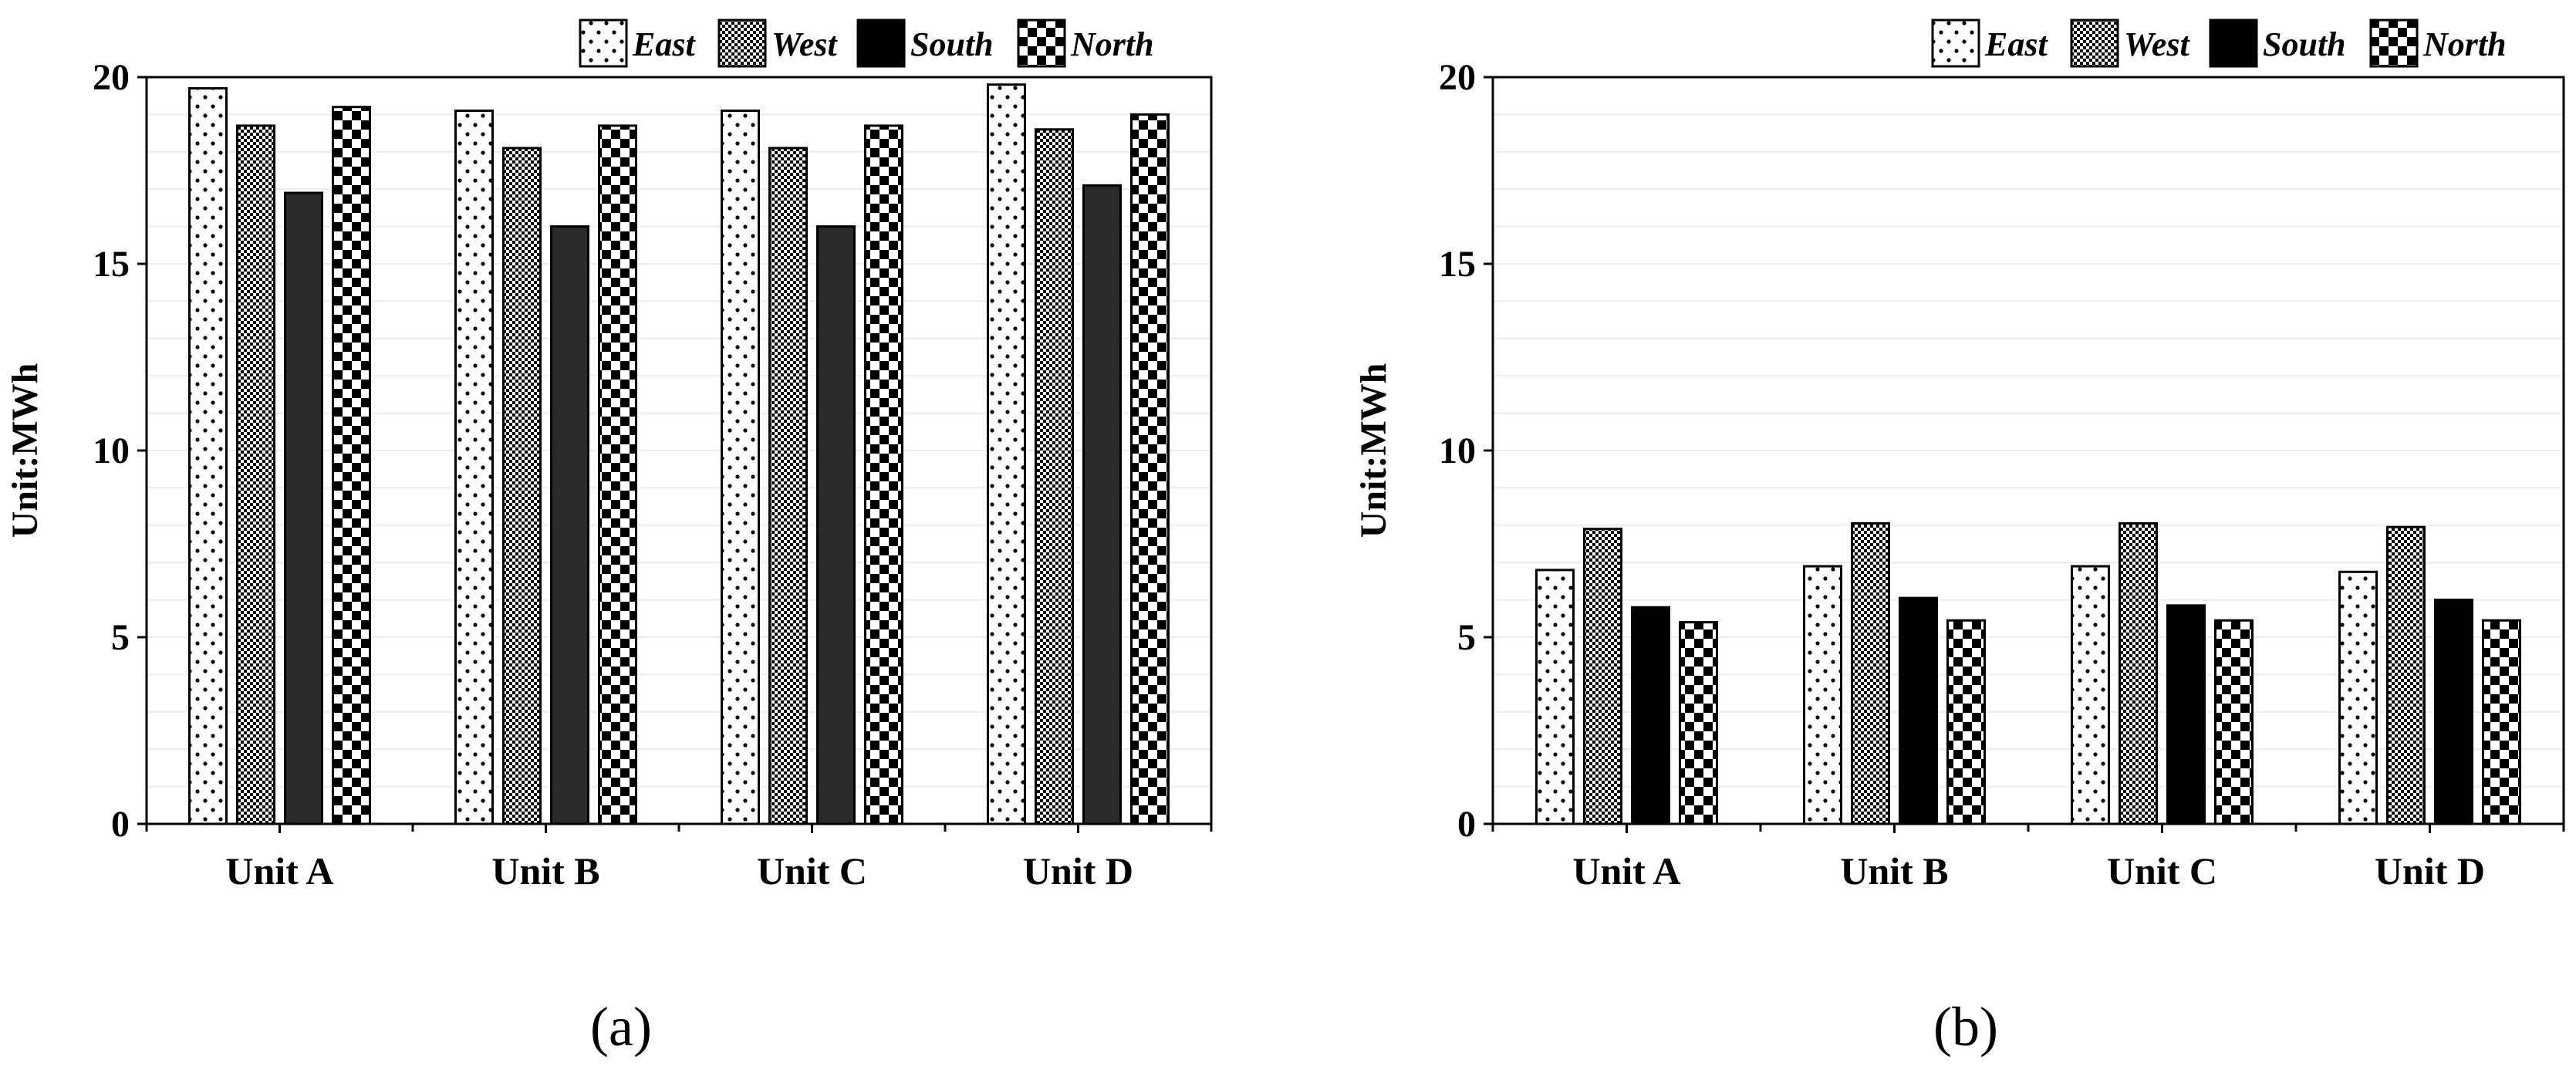 This screenshot has height=1080, width=2576. Describe the element at coordinates (621, 1027) in the screenshot. I see `panel-label: (a)` at that location.